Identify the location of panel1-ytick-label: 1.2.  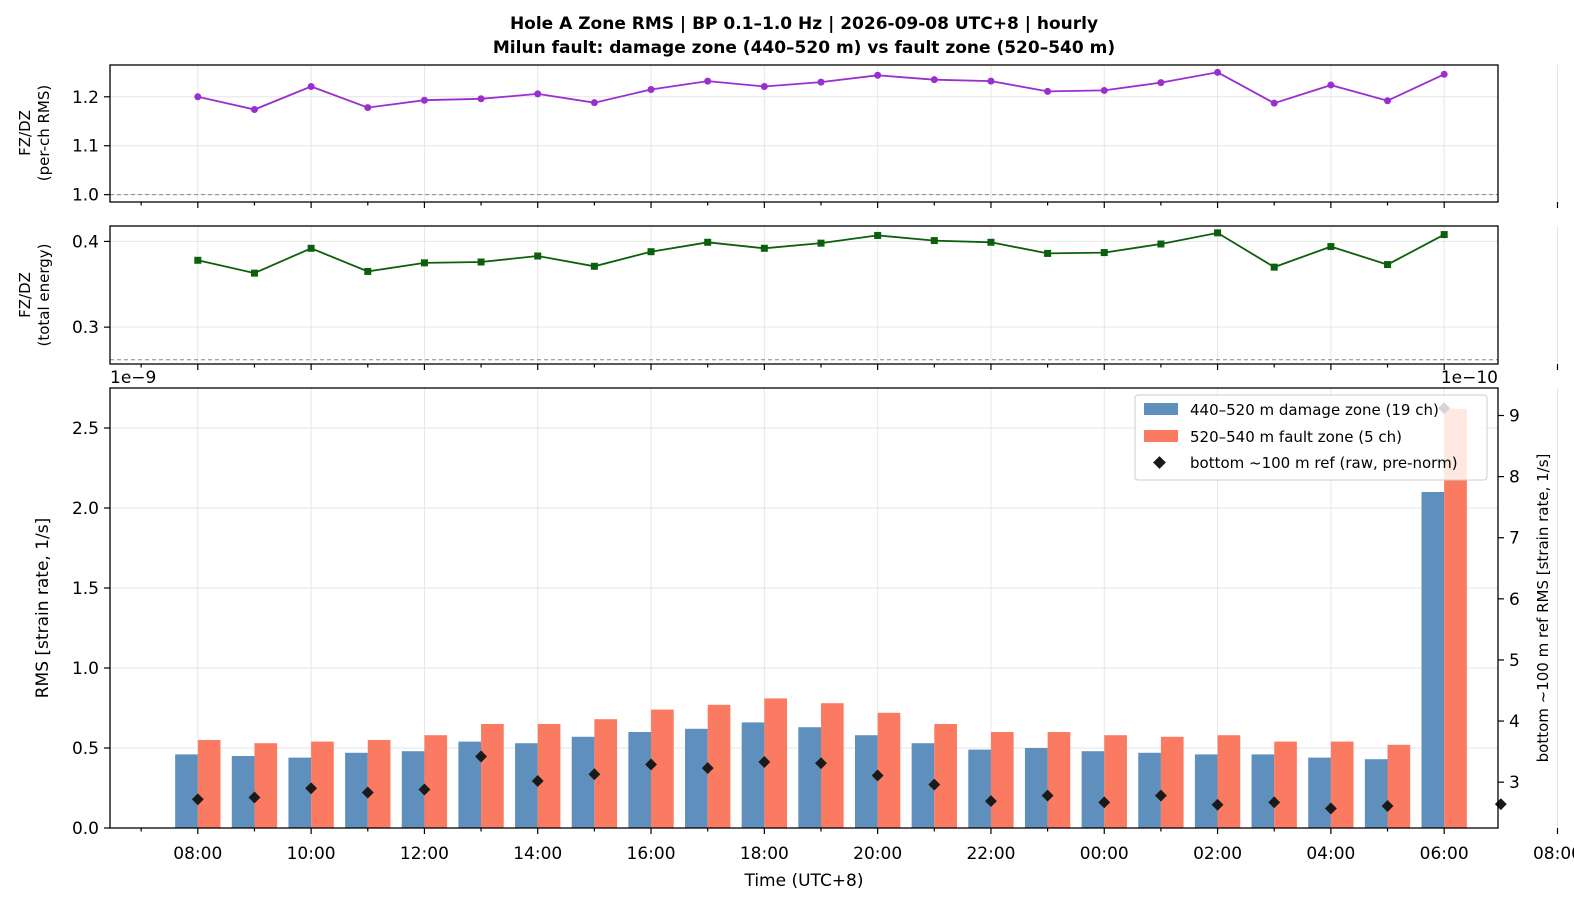
(85, 98).